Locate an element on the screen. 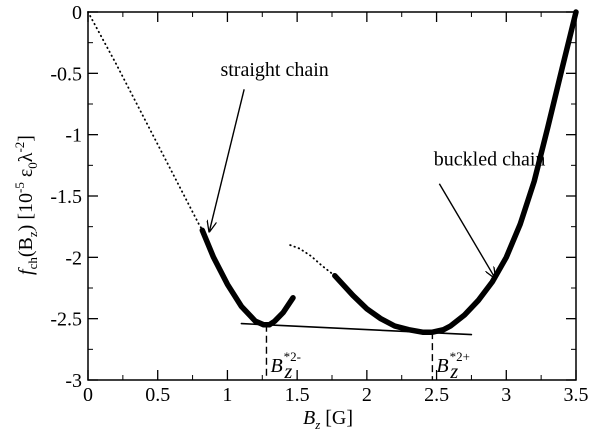  y-tick-label: -1.5 is located at coordinates (66, 197).